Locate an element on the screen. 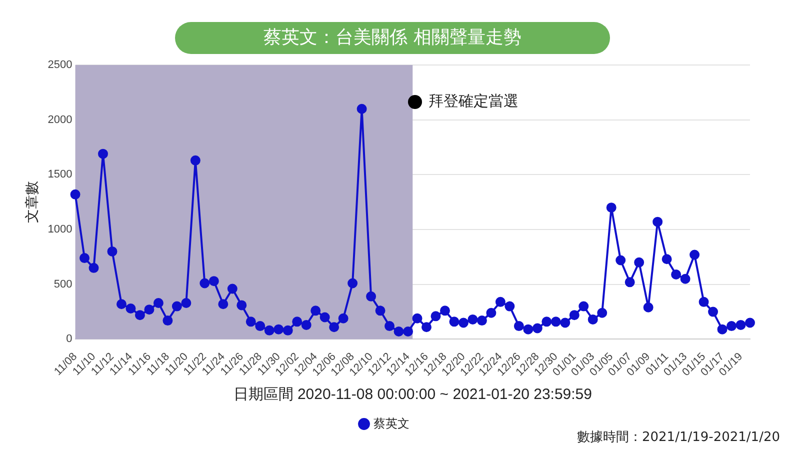 This screenshot has width=800, height=450. y-tick-label: 500 is located at coordinates (63, 284).